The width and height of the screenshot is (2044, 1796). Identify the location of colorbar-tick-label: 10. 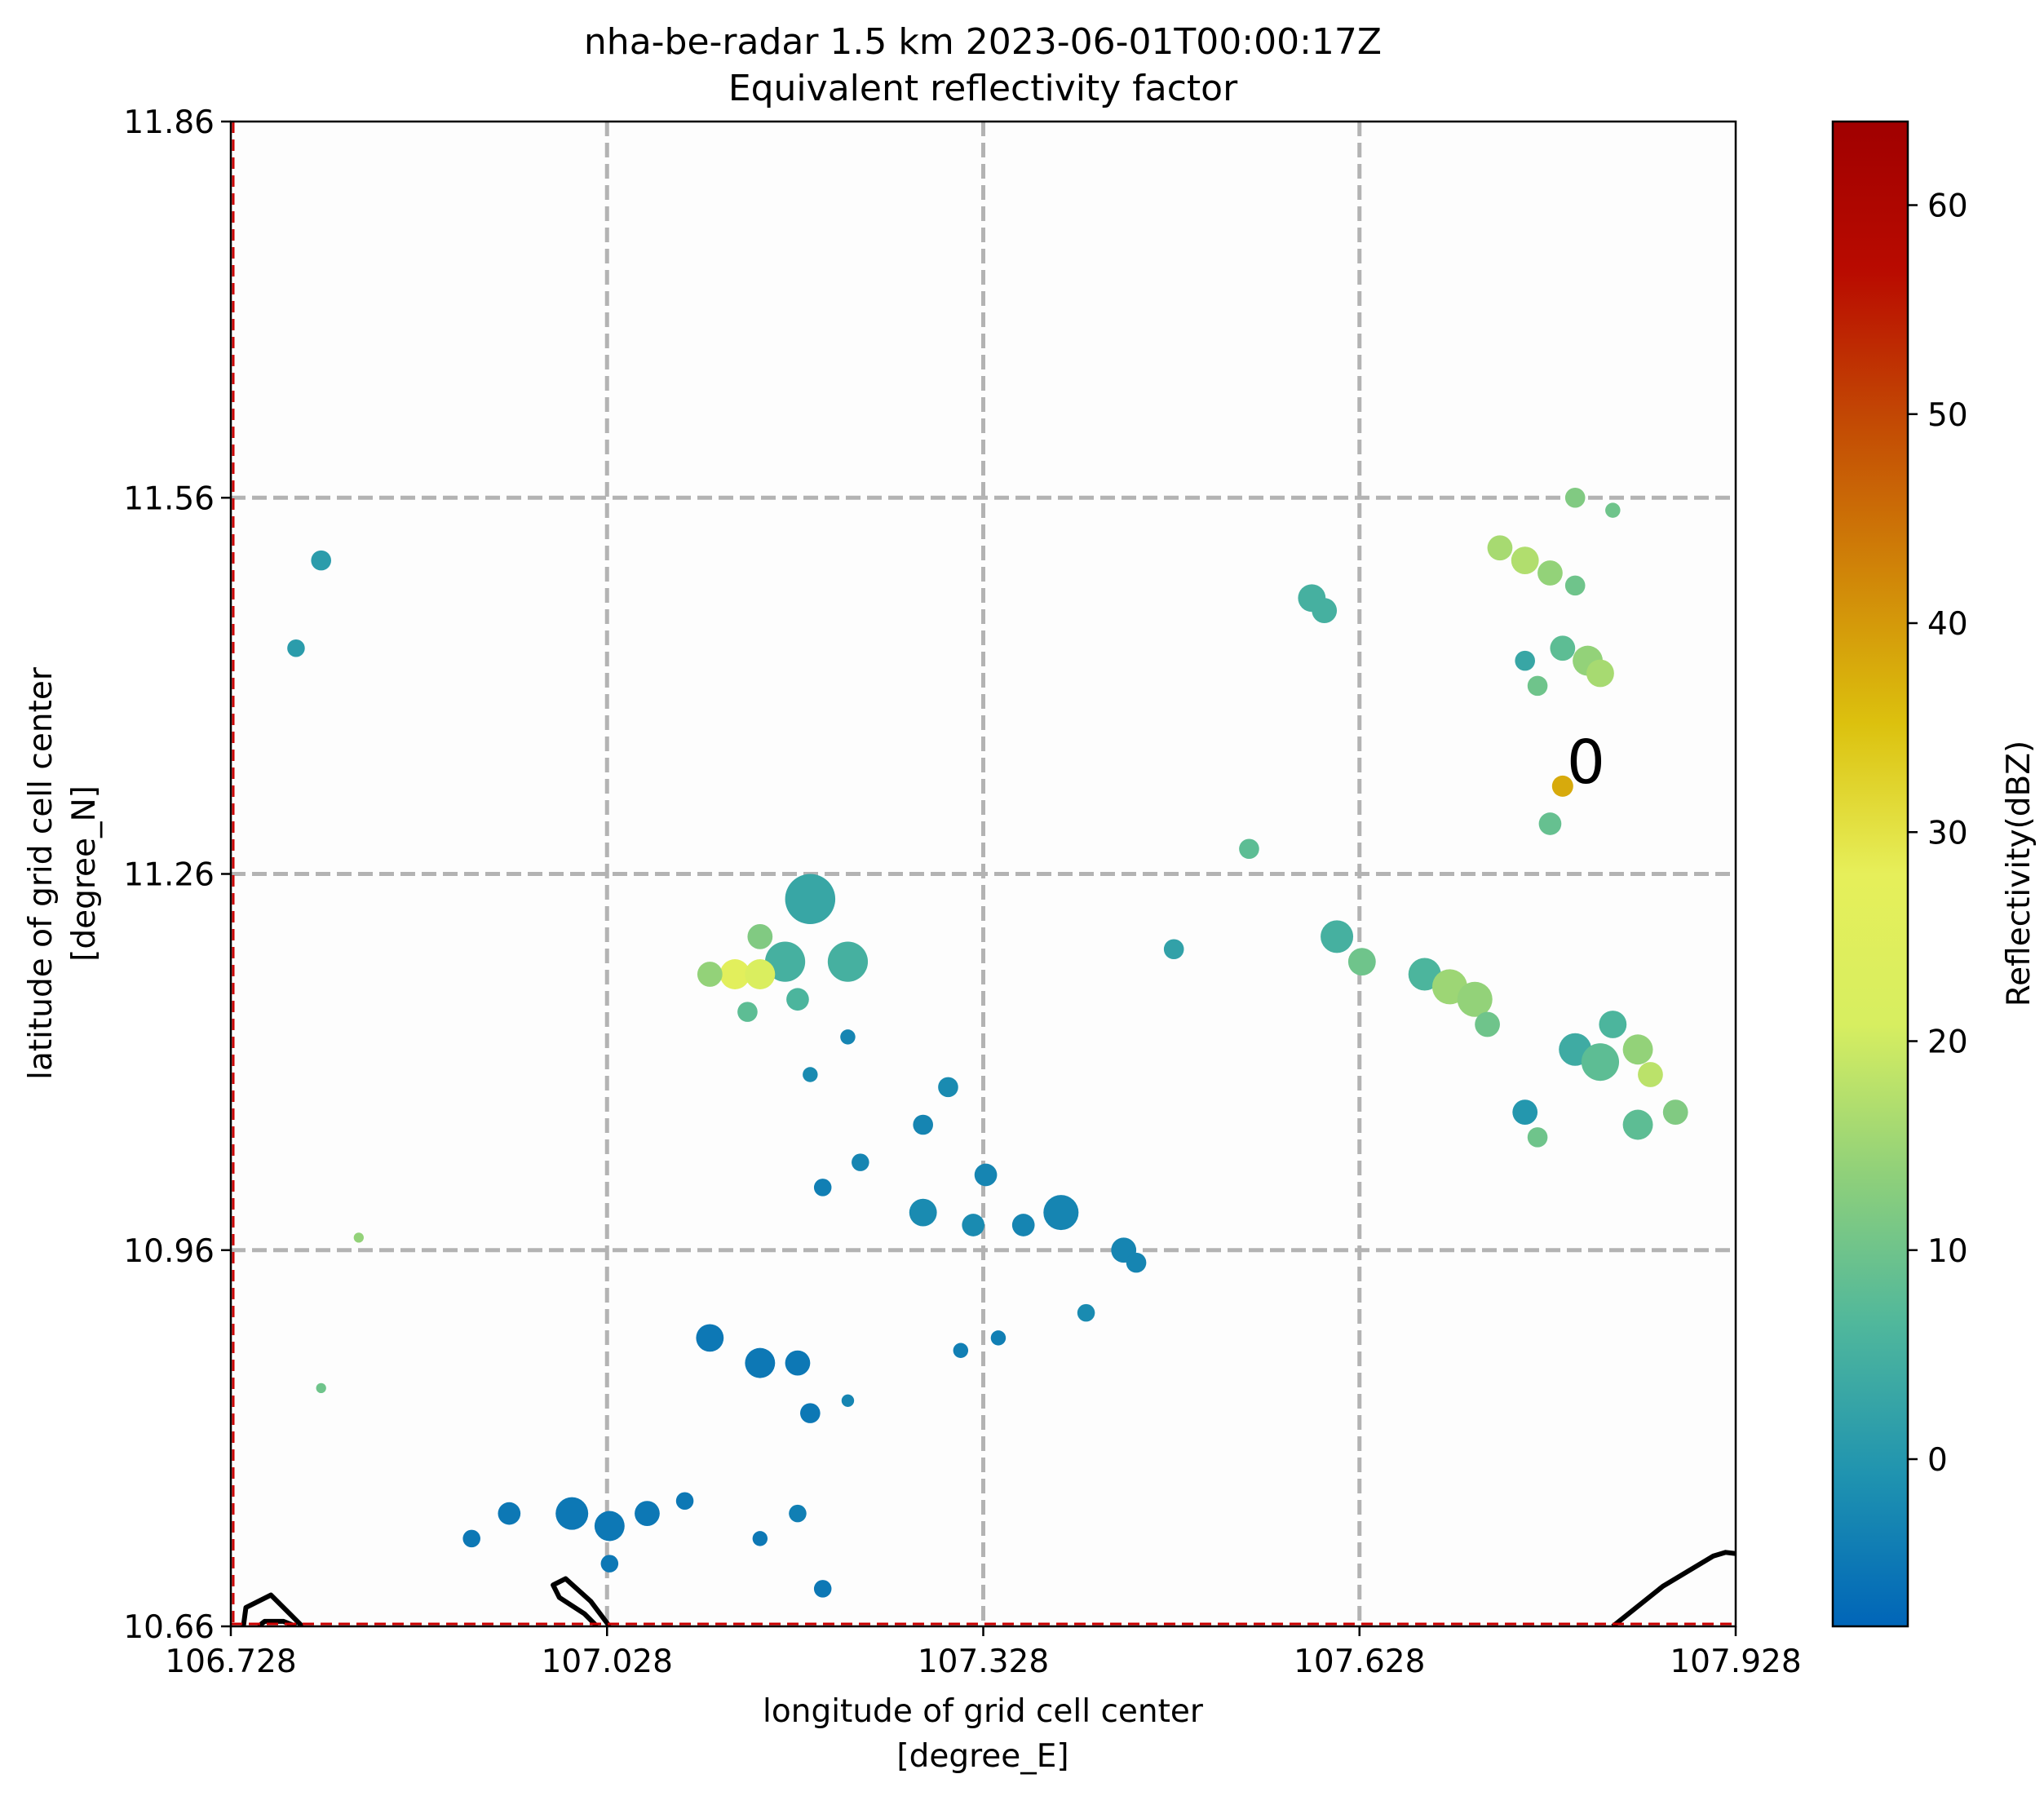
(1947, 1251).